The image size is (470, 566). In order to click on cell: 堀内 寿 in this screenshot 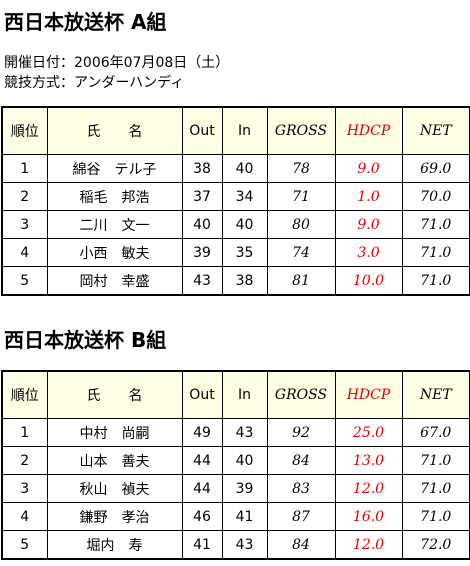, I will do `click(114, 545)`.